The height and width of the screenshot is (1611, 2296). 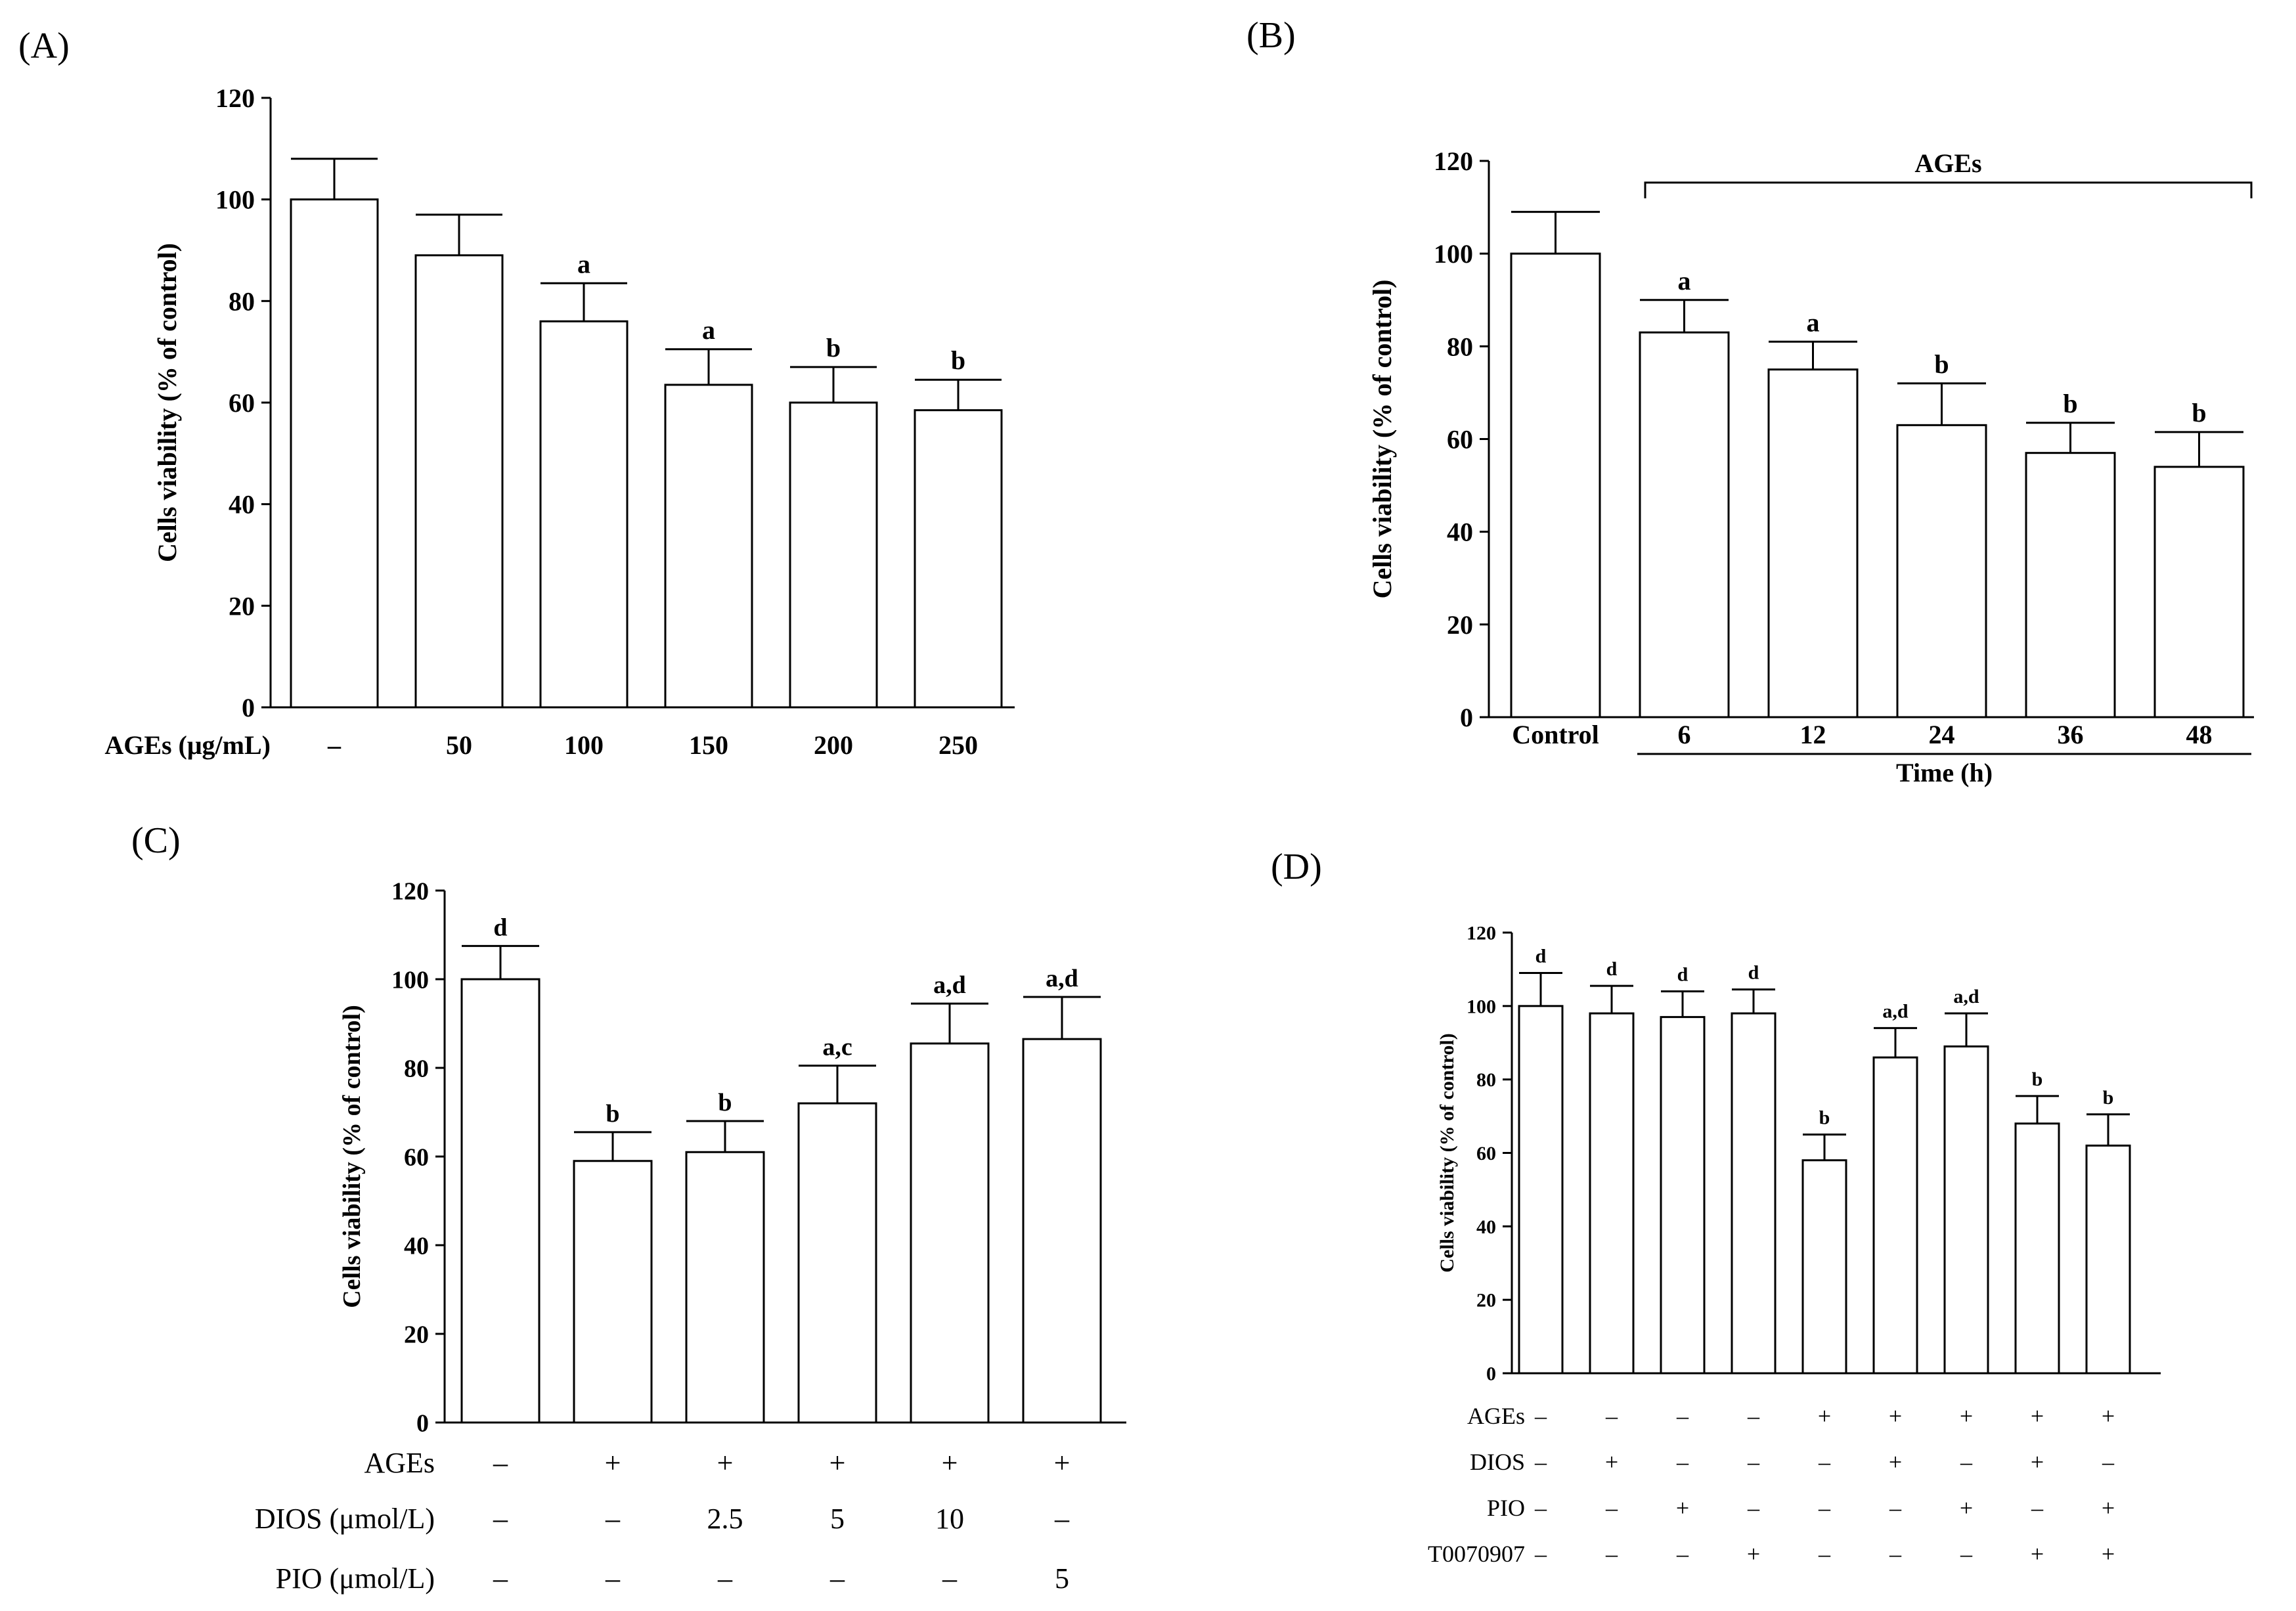 I want to click on panel-label: (D), so click(x=1296, y=867).